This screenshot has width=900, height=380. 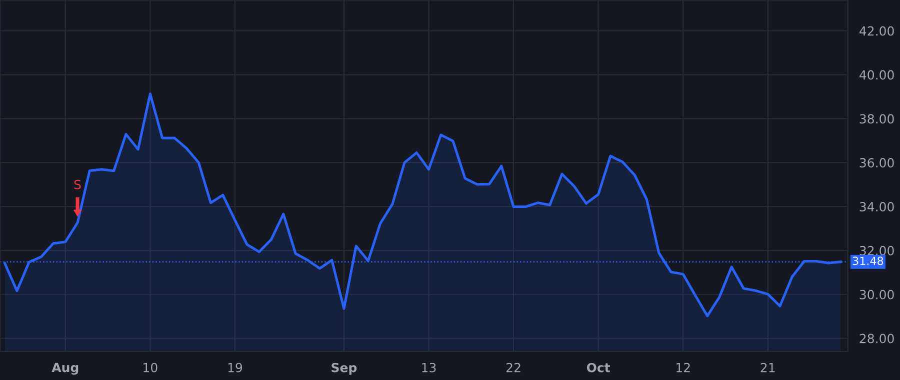 I want to click on x-tick-label: 19, so click(x=235, y=367).